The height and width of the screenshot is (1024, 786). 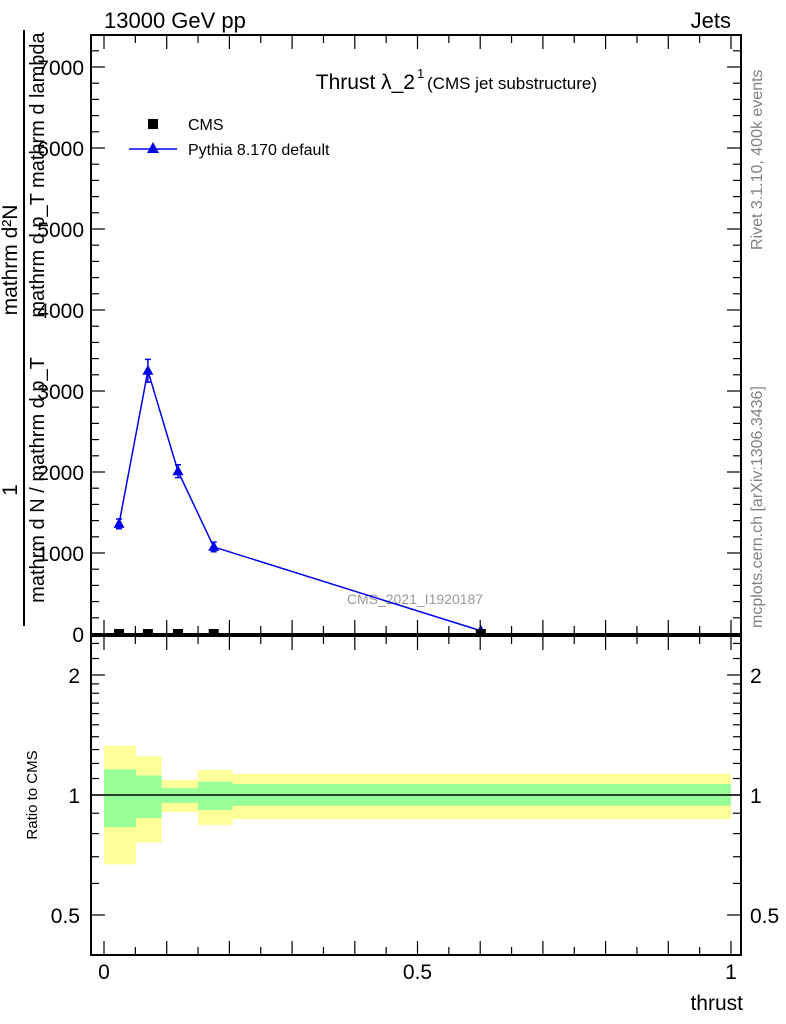 I want to click on legend-mc-marker, so click(x=153, y=147).